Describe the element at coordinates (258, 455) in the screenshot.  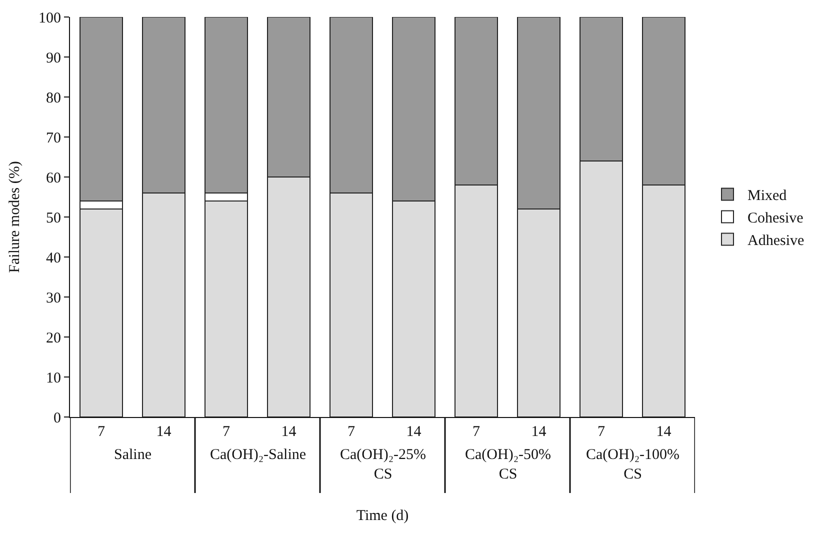
I see `text: Ca(OH)₂-Saline` at that location.